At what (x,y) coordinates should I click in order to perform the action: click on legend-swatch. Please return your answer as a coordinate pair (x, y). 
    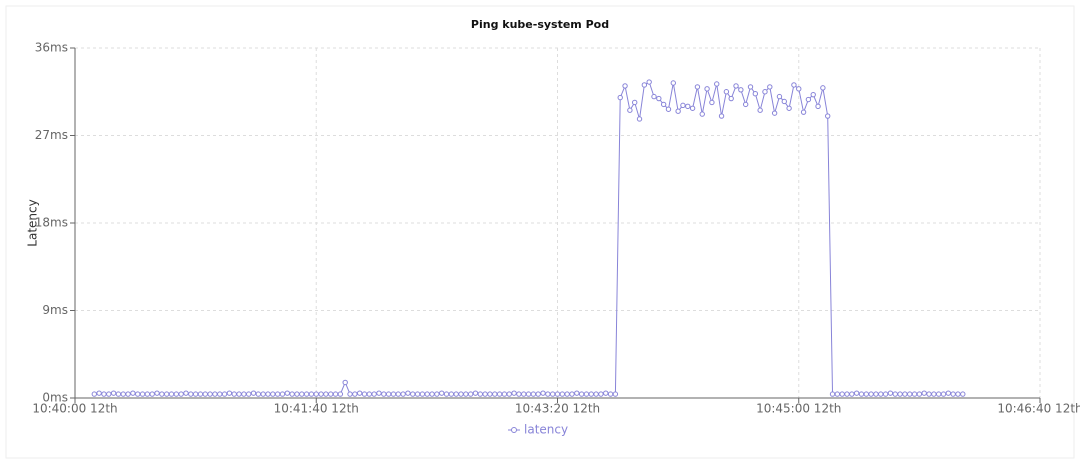
    Looking at the image, I should click on (514, 430).